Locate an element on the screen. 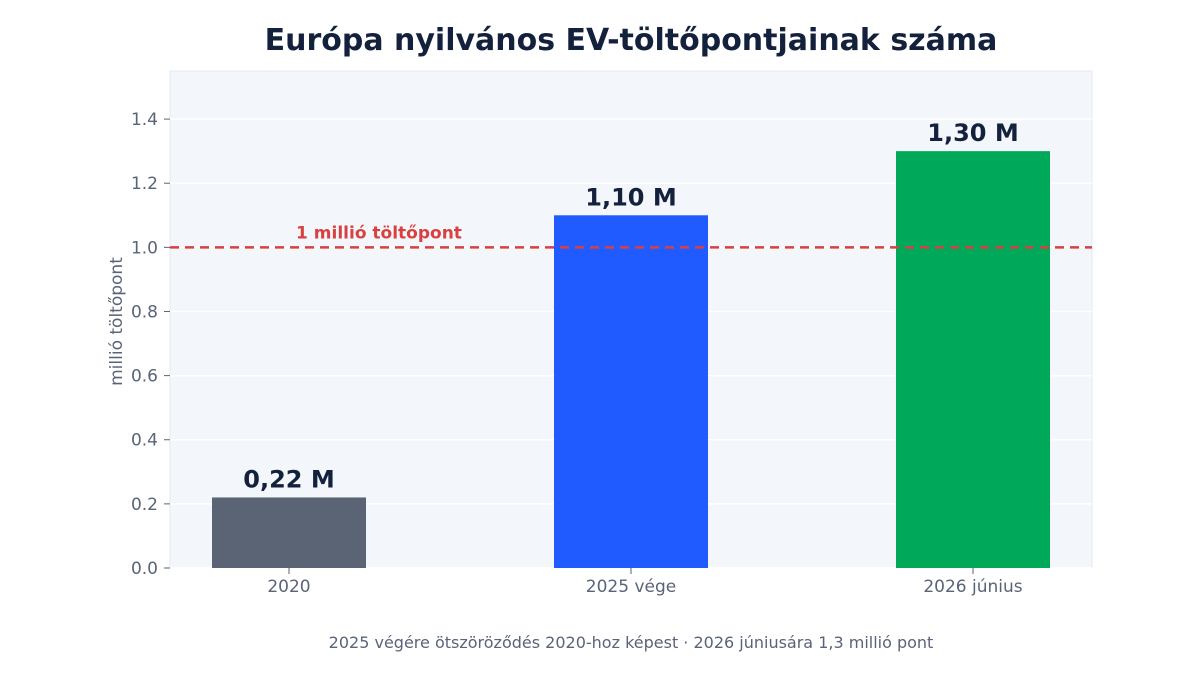 This screenshot has width=1200, height=675. y-tick-label: 0.0 is located at coordinates (144, 569).